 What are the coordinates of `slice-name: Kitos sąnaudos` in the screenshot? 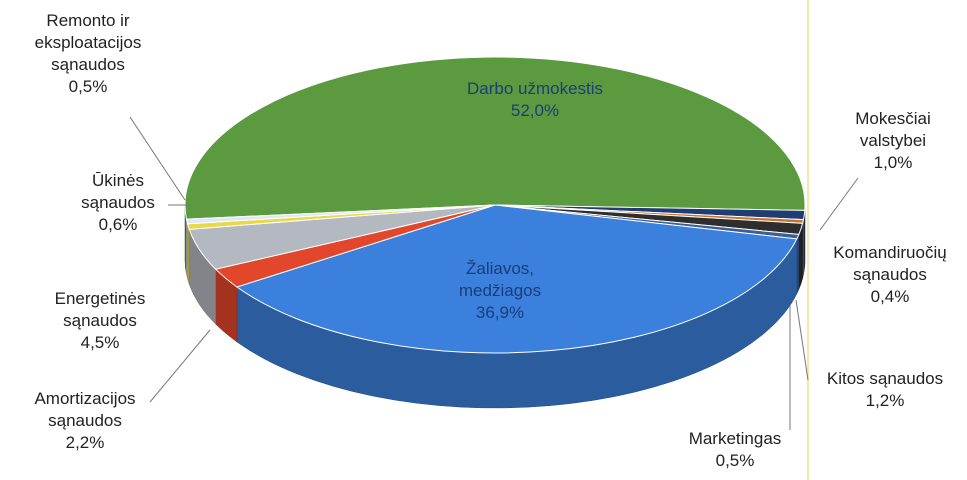 It's located at (885, 378).